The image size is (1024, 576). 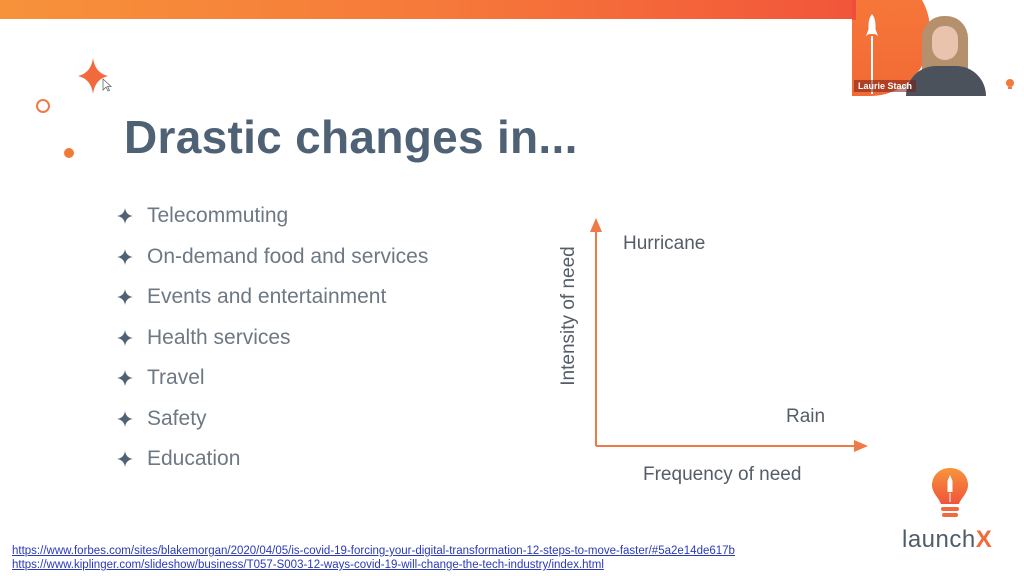 I want to click on launchx-logo: launchX, so click(x=948, y=511).